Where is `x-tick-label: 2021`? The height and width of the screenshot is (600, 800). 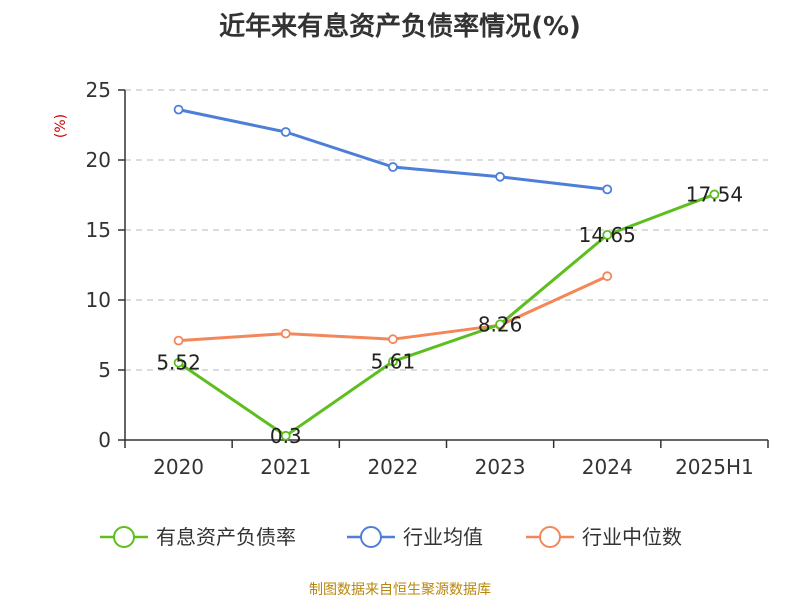
x-tick-label: 2021 is located at coordinates (285, 467).